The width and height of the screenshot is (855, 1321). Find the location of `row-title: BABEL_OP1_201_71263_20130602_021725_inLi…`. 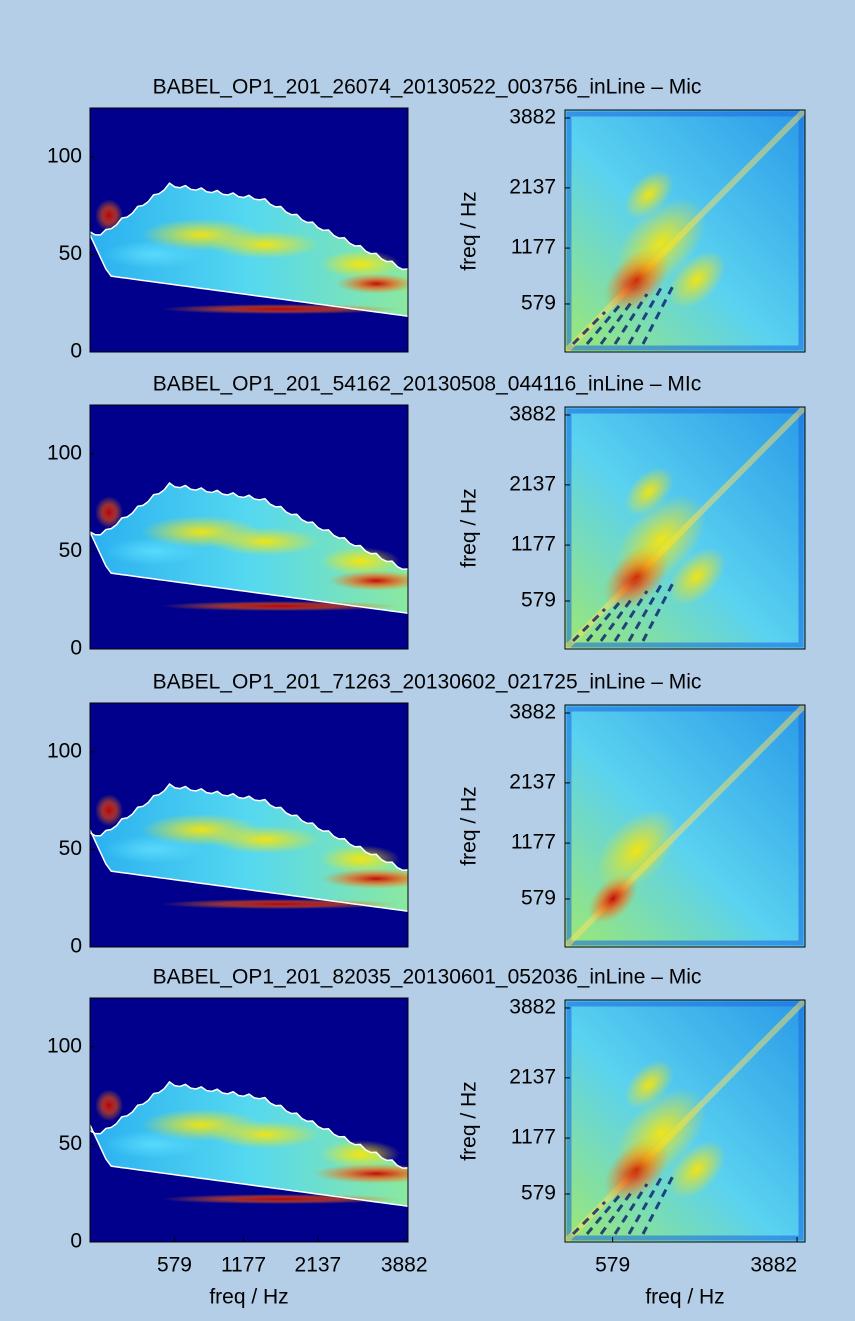

row-title: BABEL_OP1_201_71263_20130602_021725_inLi… is located at coordinates (427, 682).